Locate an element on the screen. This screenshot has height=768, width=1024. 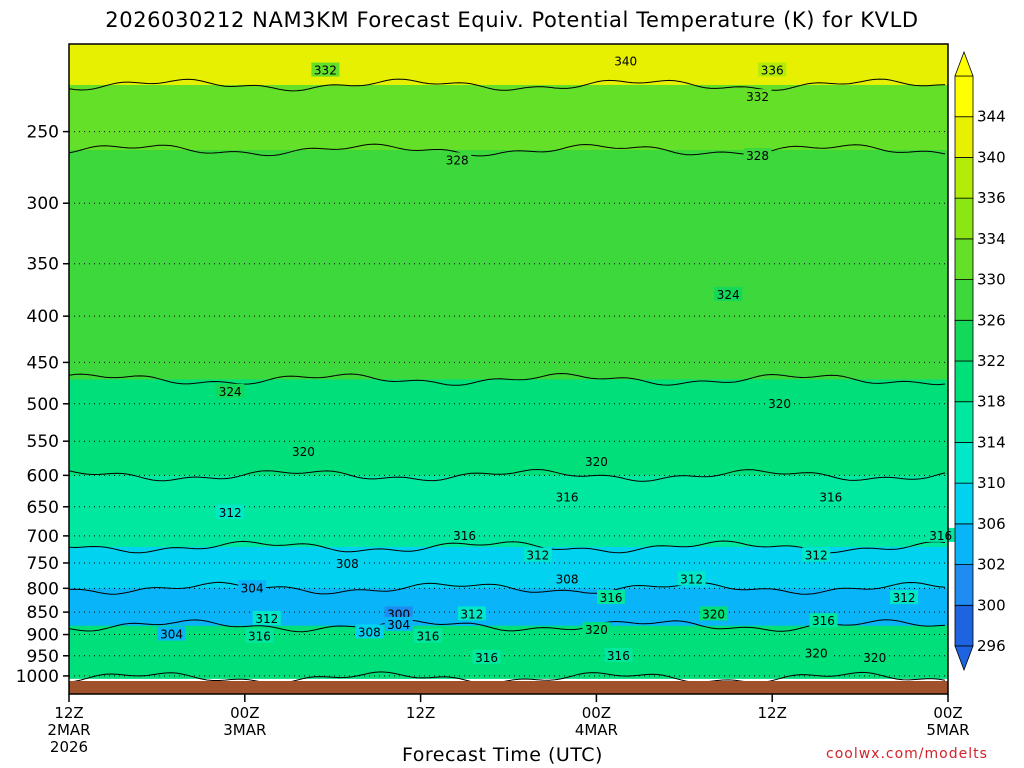
contour-label-34: 320 is located at coordinates (596, 630).